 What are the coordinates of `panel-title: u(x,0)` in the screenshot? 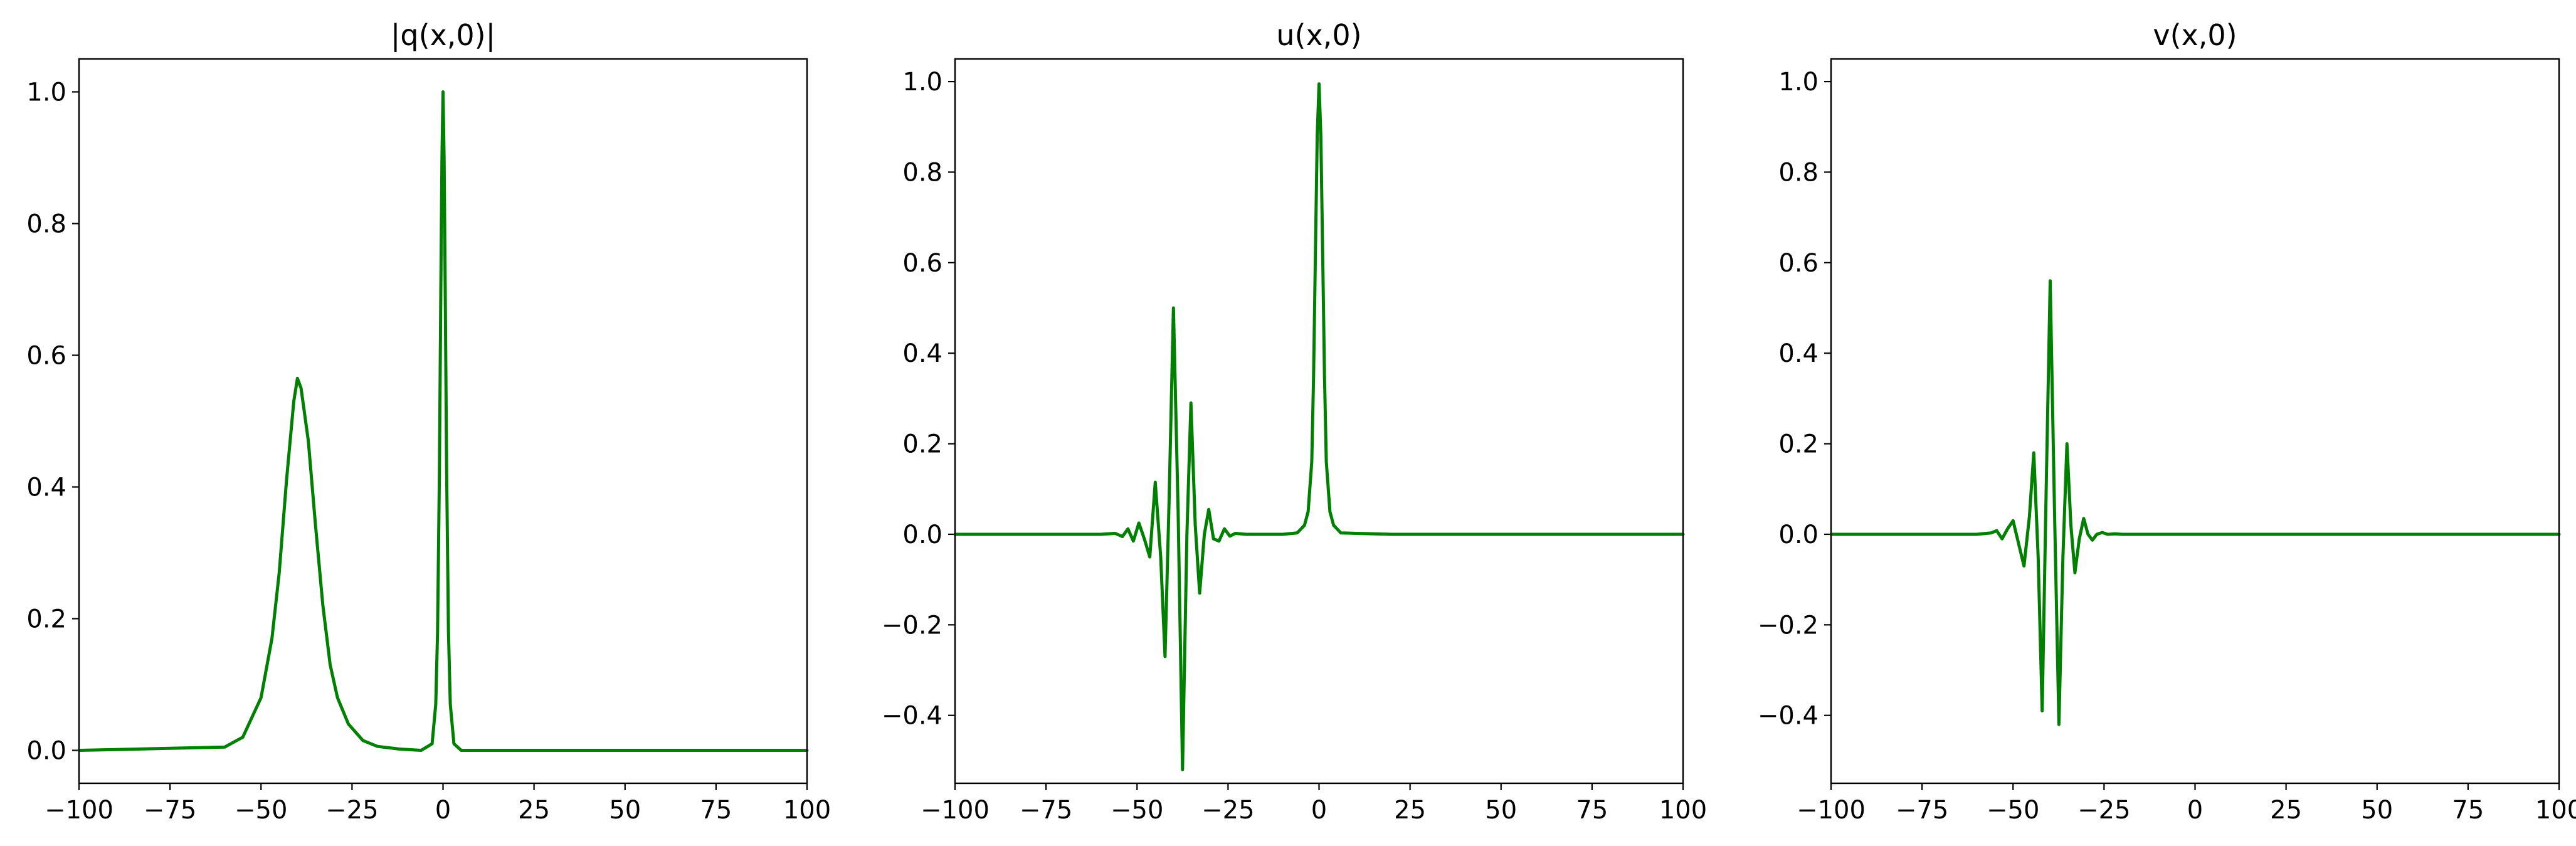 It's located at (1319, 35).